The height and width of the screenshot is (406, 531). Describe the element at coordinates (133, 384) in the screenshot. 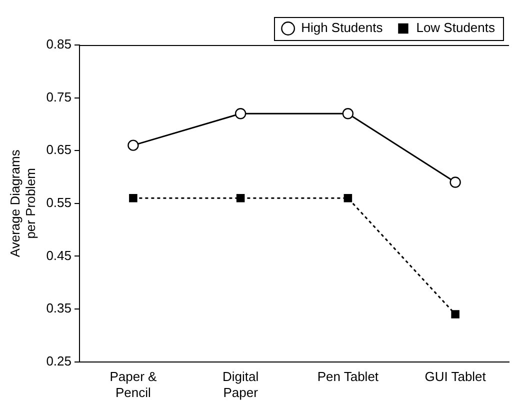

I see `x-tick-label: Paper & Pencil` at that location.